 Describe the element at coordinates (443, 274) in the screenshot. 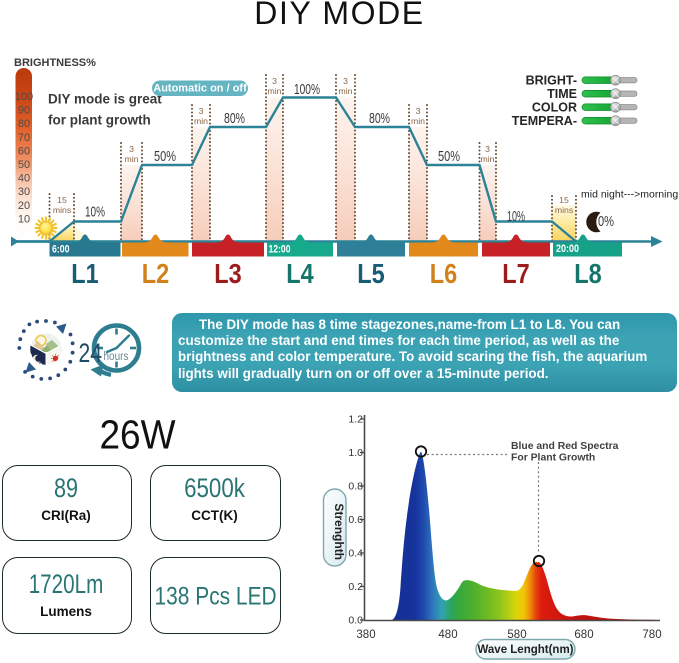

I see `svg-text: L6` at that location.